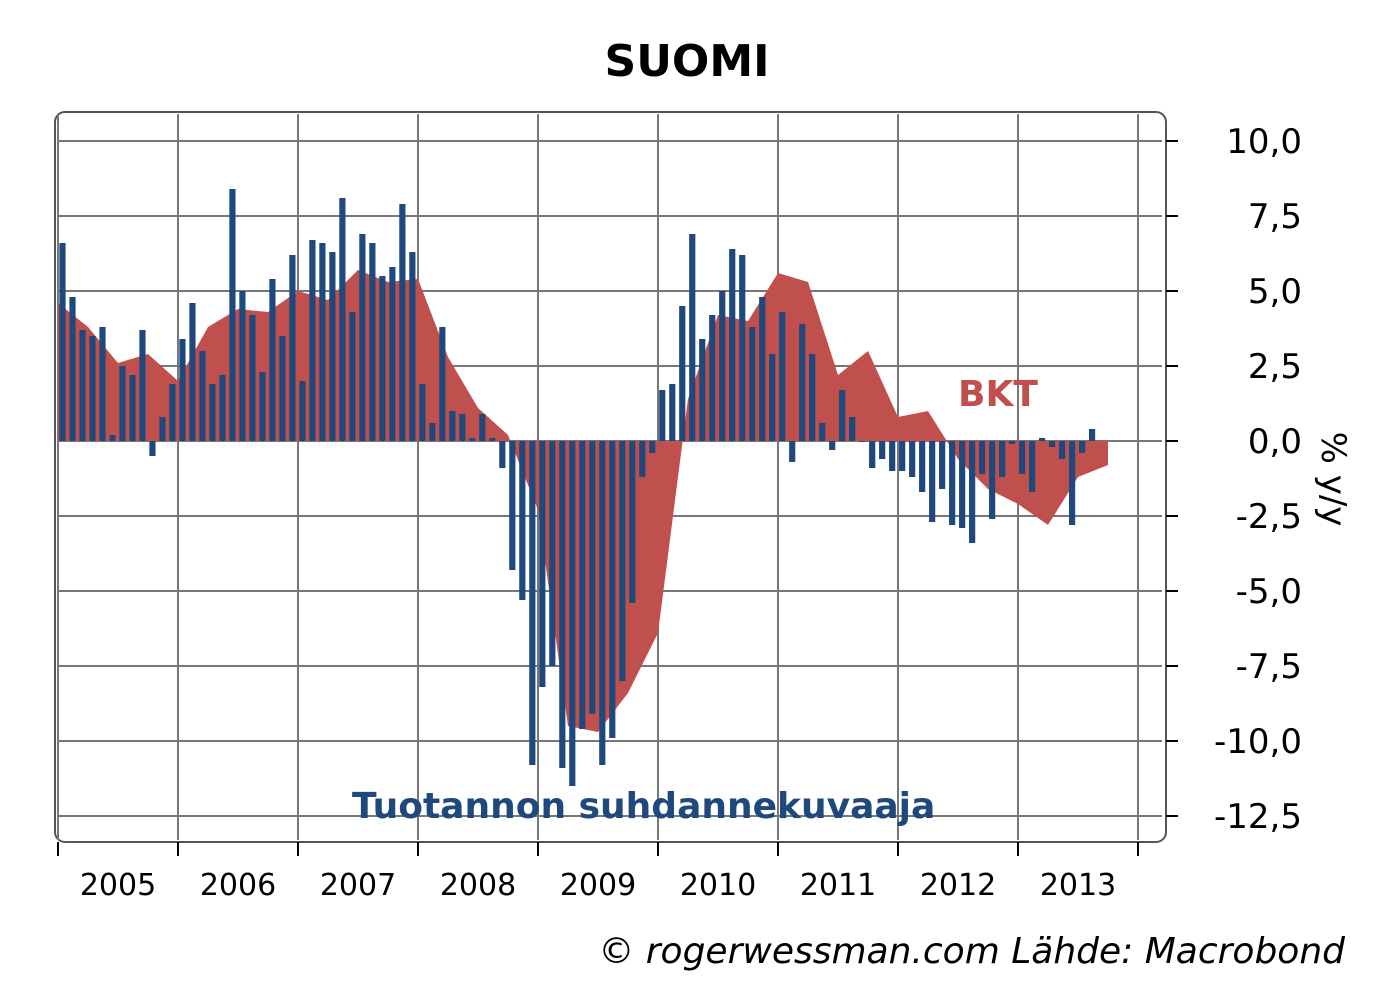 This screenshot has width=1375, height=1000. Describe the element at coordinates (478, 885) in the screenshot. I see `x-tick-label: 2008` at that location.